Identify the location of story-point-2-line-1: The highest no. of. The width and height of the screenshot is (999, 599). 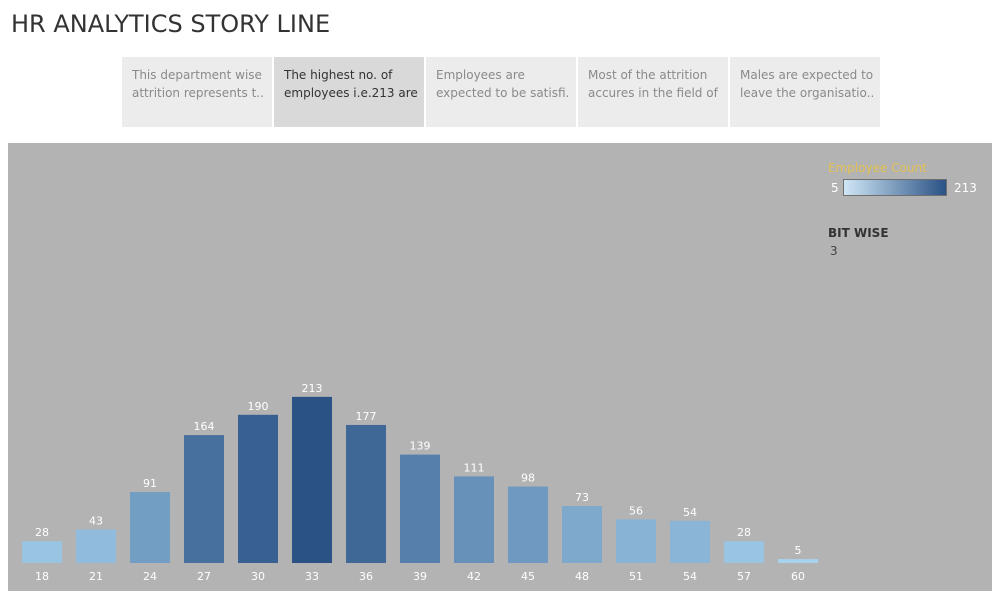
(338, 75).